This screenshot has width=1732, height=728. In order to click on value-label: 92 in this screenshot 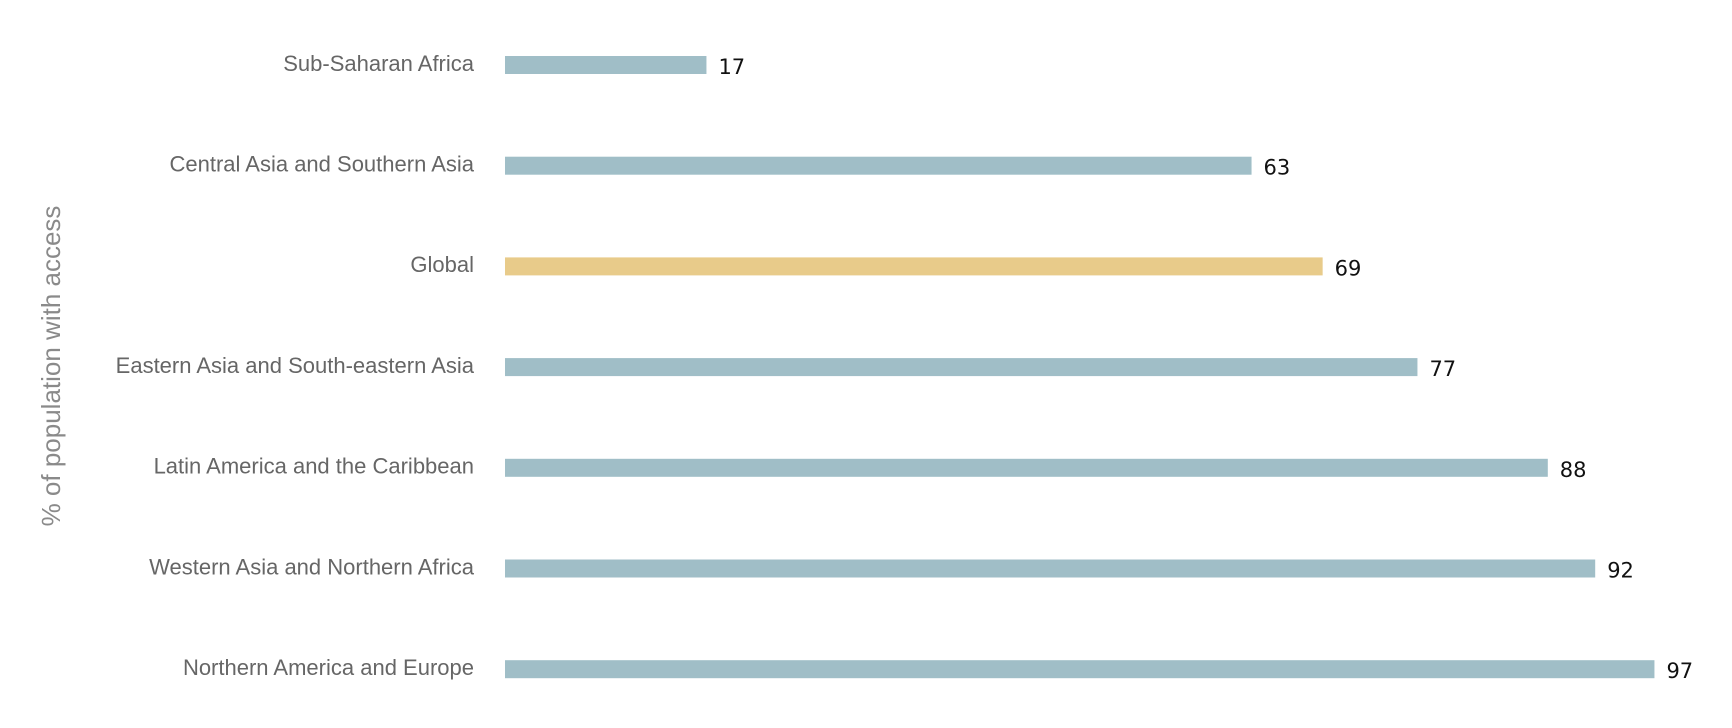, I will do `click(1620, 571)`.